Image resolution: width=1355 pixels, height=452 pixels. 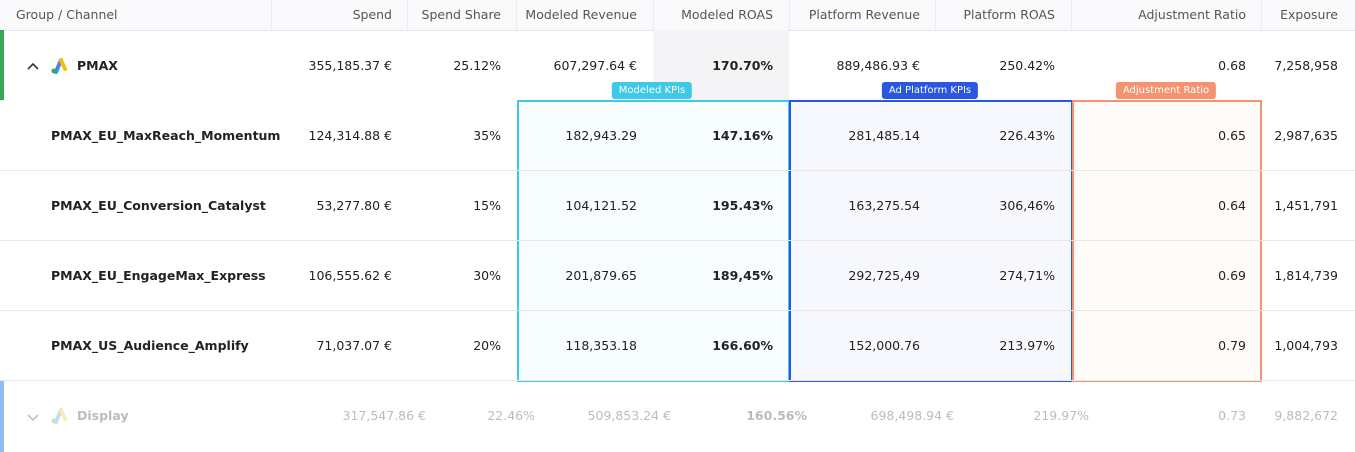 What do you see at coordinates (776, 415) in the screenshot?
I see `cell: 160.56%` at bounding box center [776, 415].